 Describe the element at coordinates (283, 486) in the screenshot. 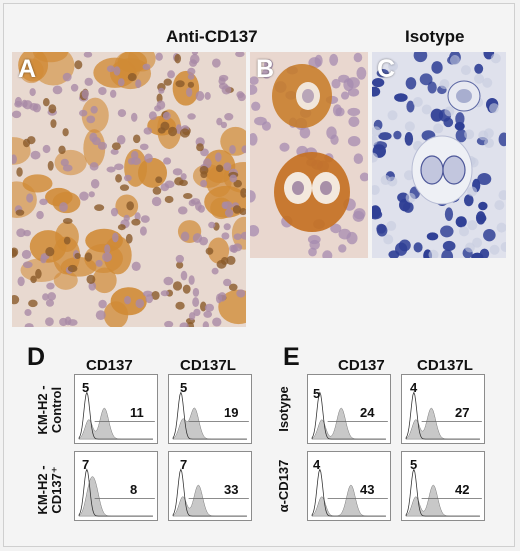

I see `e-row-anti-cd137: α-CD137` at that location.